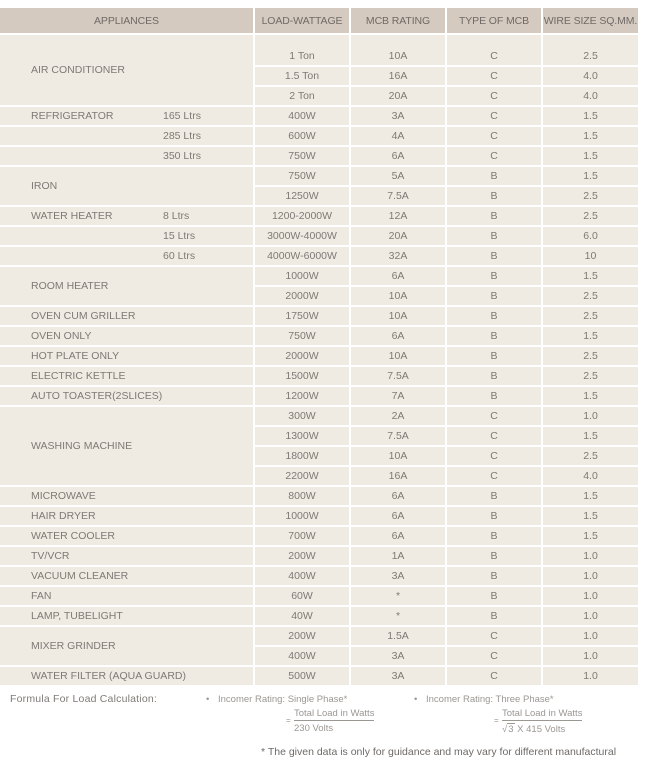 The image size is (651, 778). I want to click on appliance-cell: OVEN CUM GRILLER, so click(127, 315).